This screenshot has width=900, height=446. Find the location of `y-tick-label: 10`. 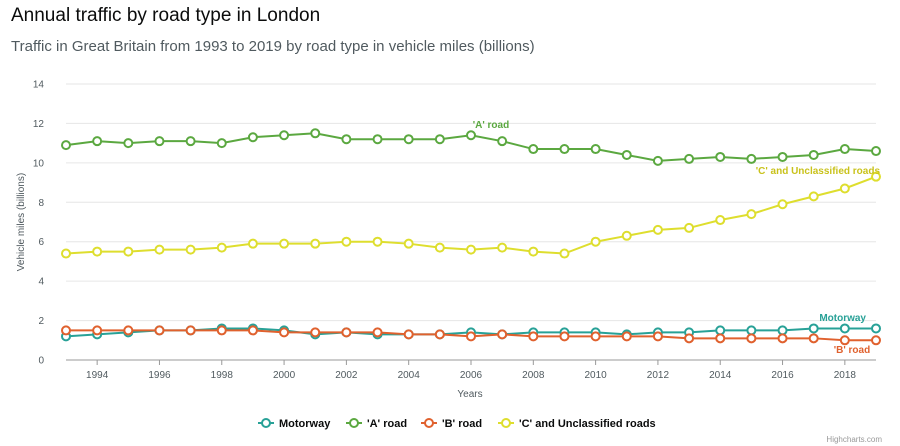

y-tick-label: 10 is located at coordinates (39, 163).